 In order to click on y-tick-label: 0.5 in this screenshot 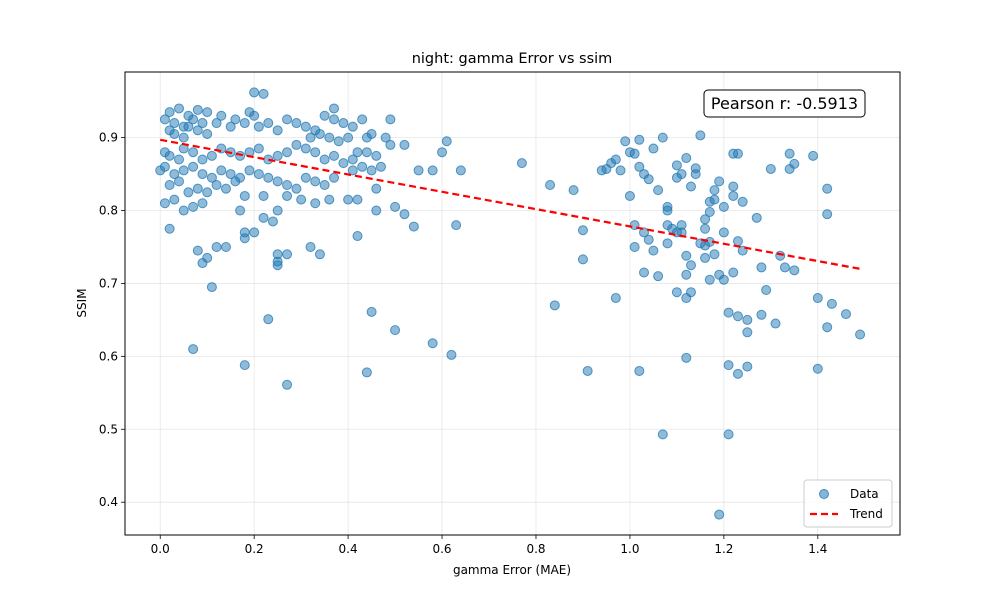, I will do `click(108, 429)`.